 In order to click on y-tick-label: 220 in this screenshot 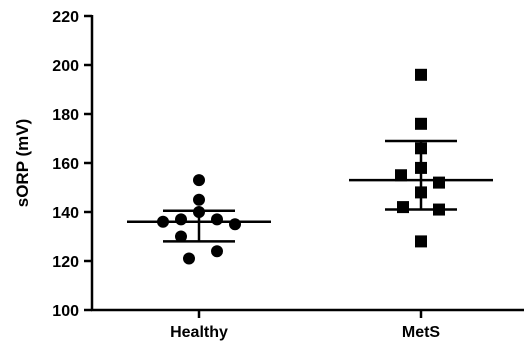, I will do `click(65, 17)`.